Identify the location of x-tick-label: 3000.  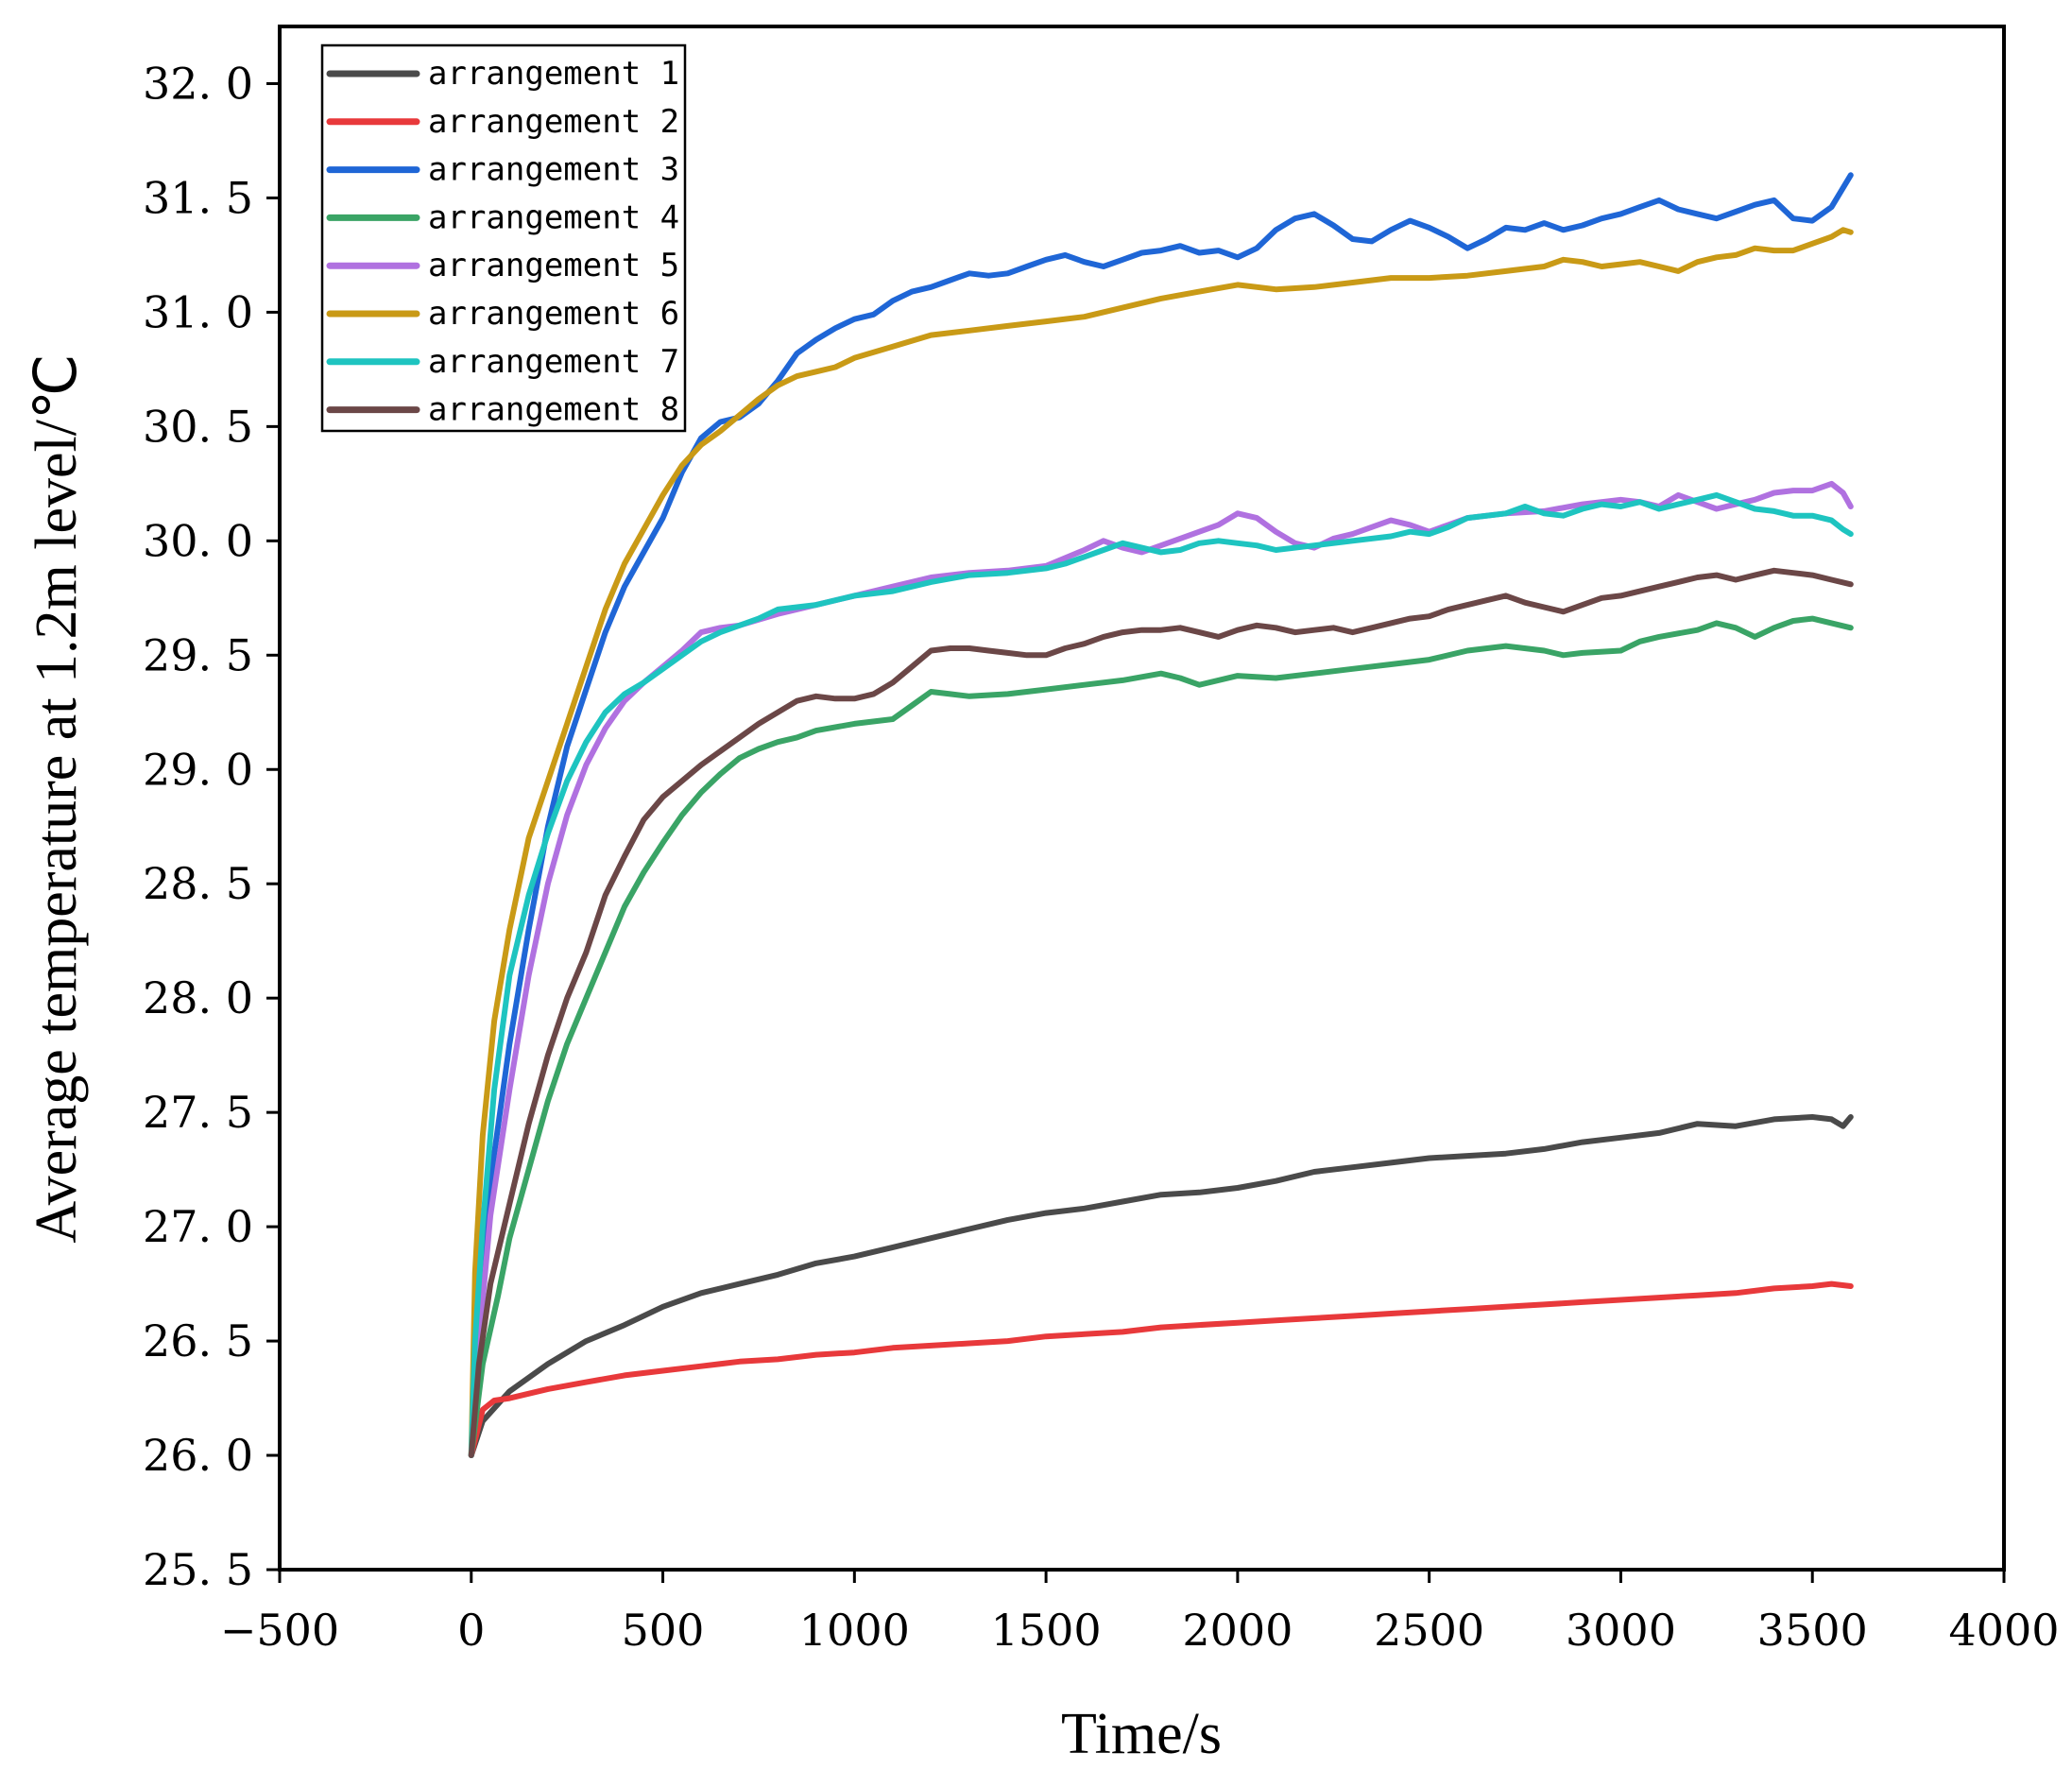
(1621, 1630).